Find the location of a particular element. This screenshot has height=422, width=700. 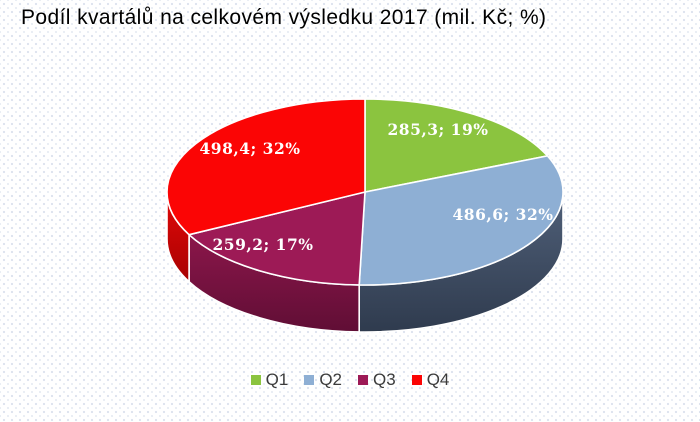

legend-item-q1: Q1 is located at coordinates (269, 380).